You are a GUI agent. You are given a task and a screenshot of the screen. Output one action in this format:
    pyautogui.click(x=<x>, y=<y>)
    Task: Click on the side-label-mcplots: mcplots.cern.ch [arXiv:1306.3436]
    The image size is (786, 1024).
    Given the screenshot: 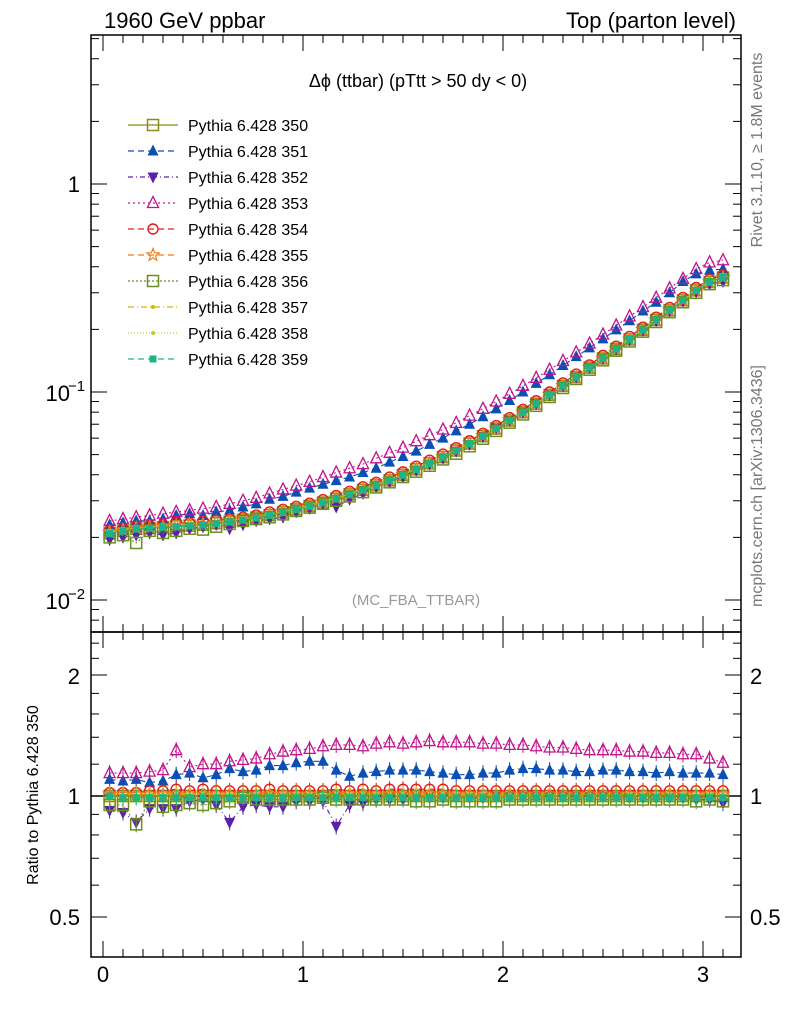 What is the action you would take?
    pyautogui.click(x=757, y=486)
    